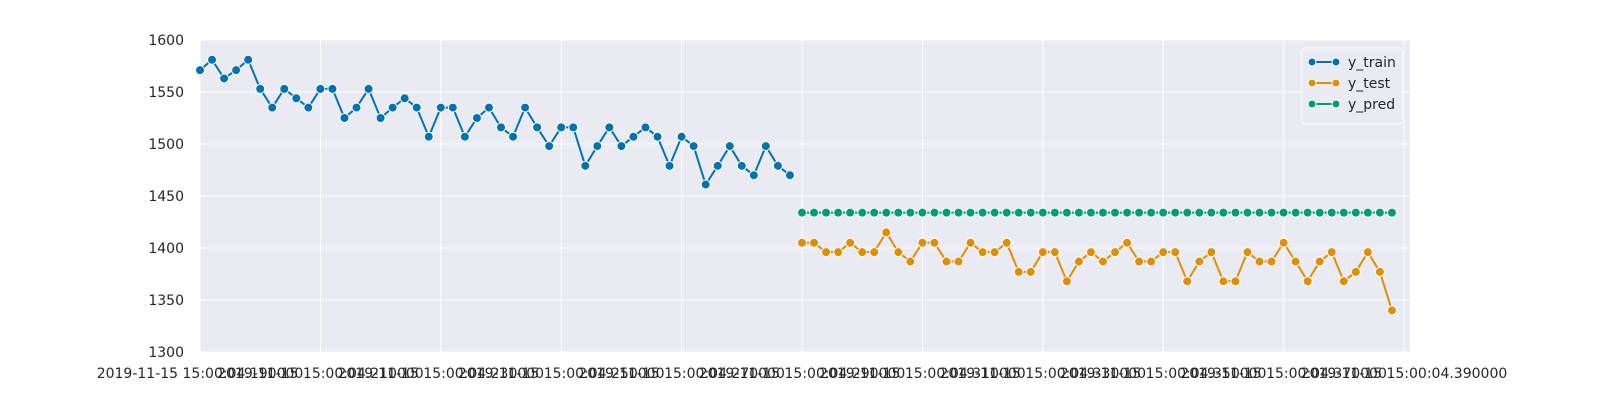 This screenshot has height=400, width=1600. I want to click on series-y_train, so click(495, 122).